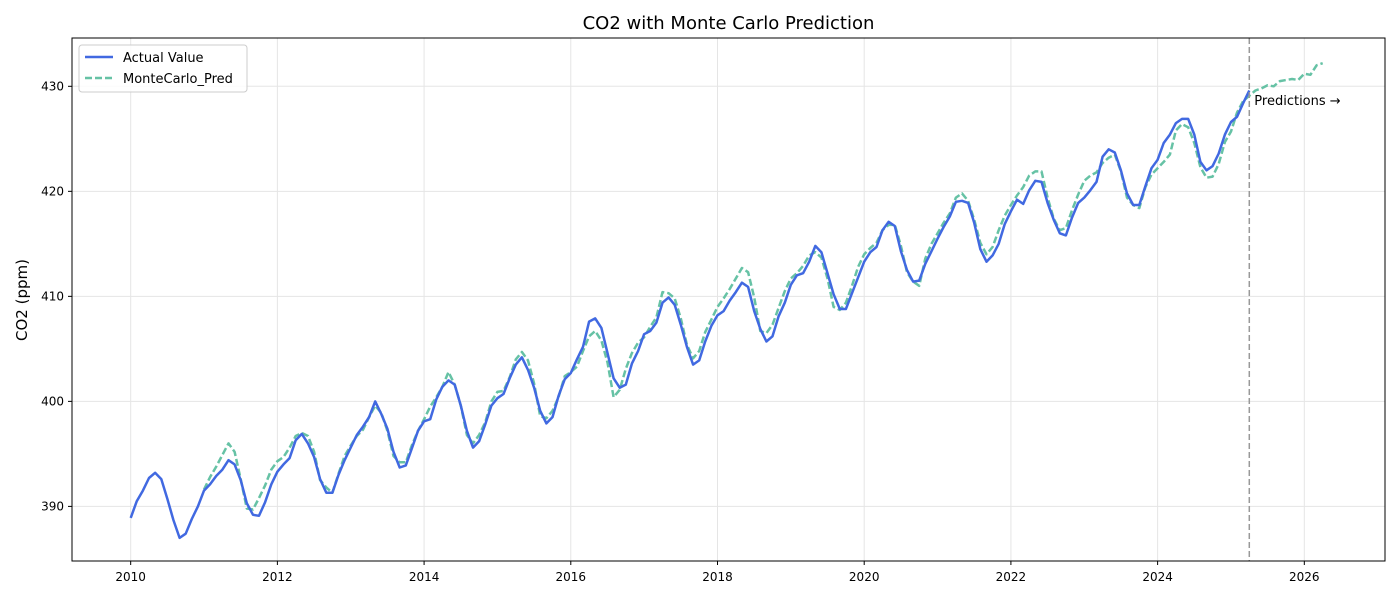  Describe the element at coordinates (424, 577) in the screenshot. I see `x-tick-label: 2014` at that location.